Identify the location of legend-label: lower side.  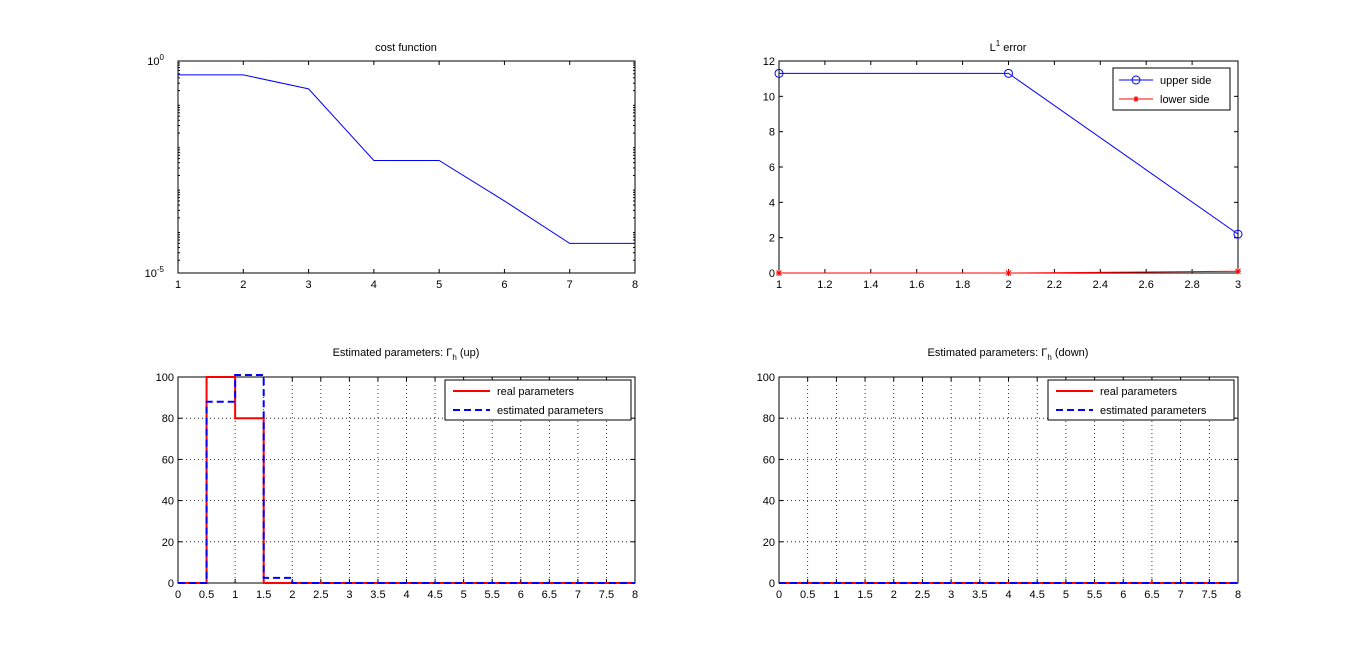
(1185, 100).